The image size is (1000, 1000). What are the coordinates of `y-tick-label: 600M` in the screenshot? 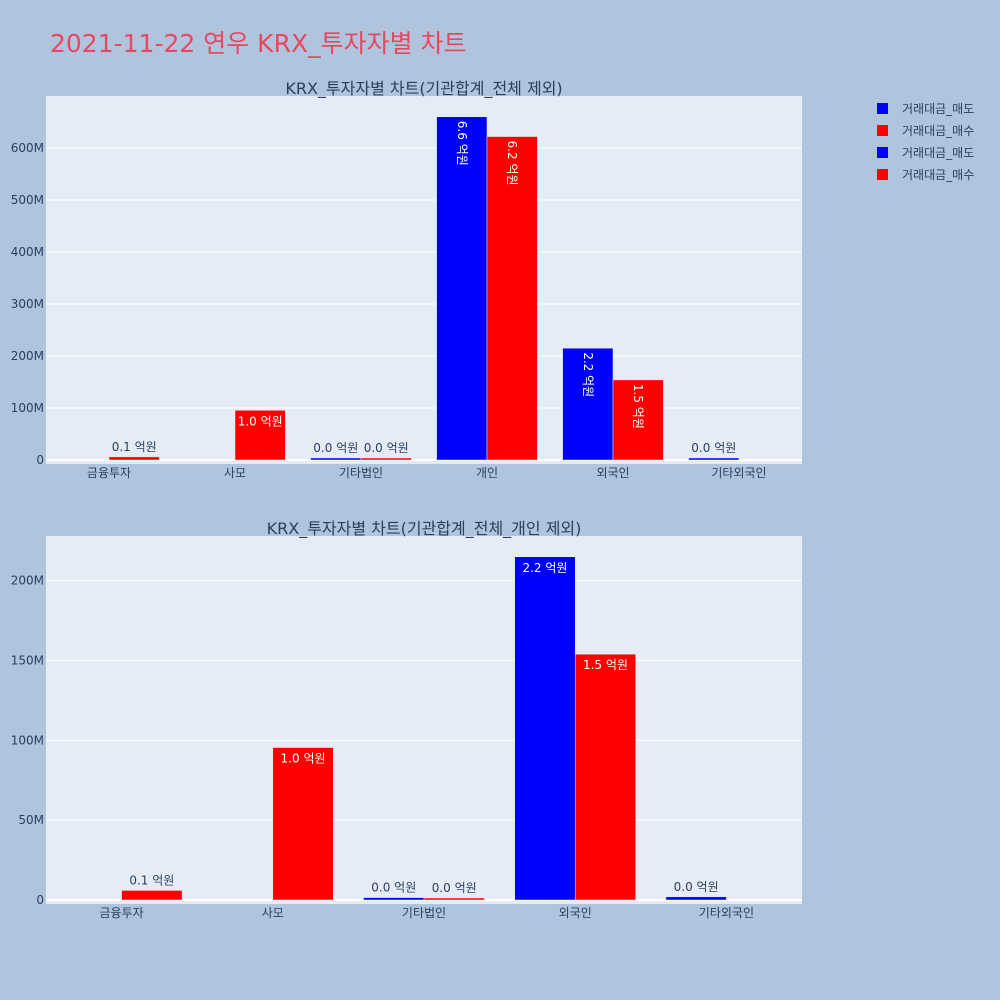 It's located at (27, 148).